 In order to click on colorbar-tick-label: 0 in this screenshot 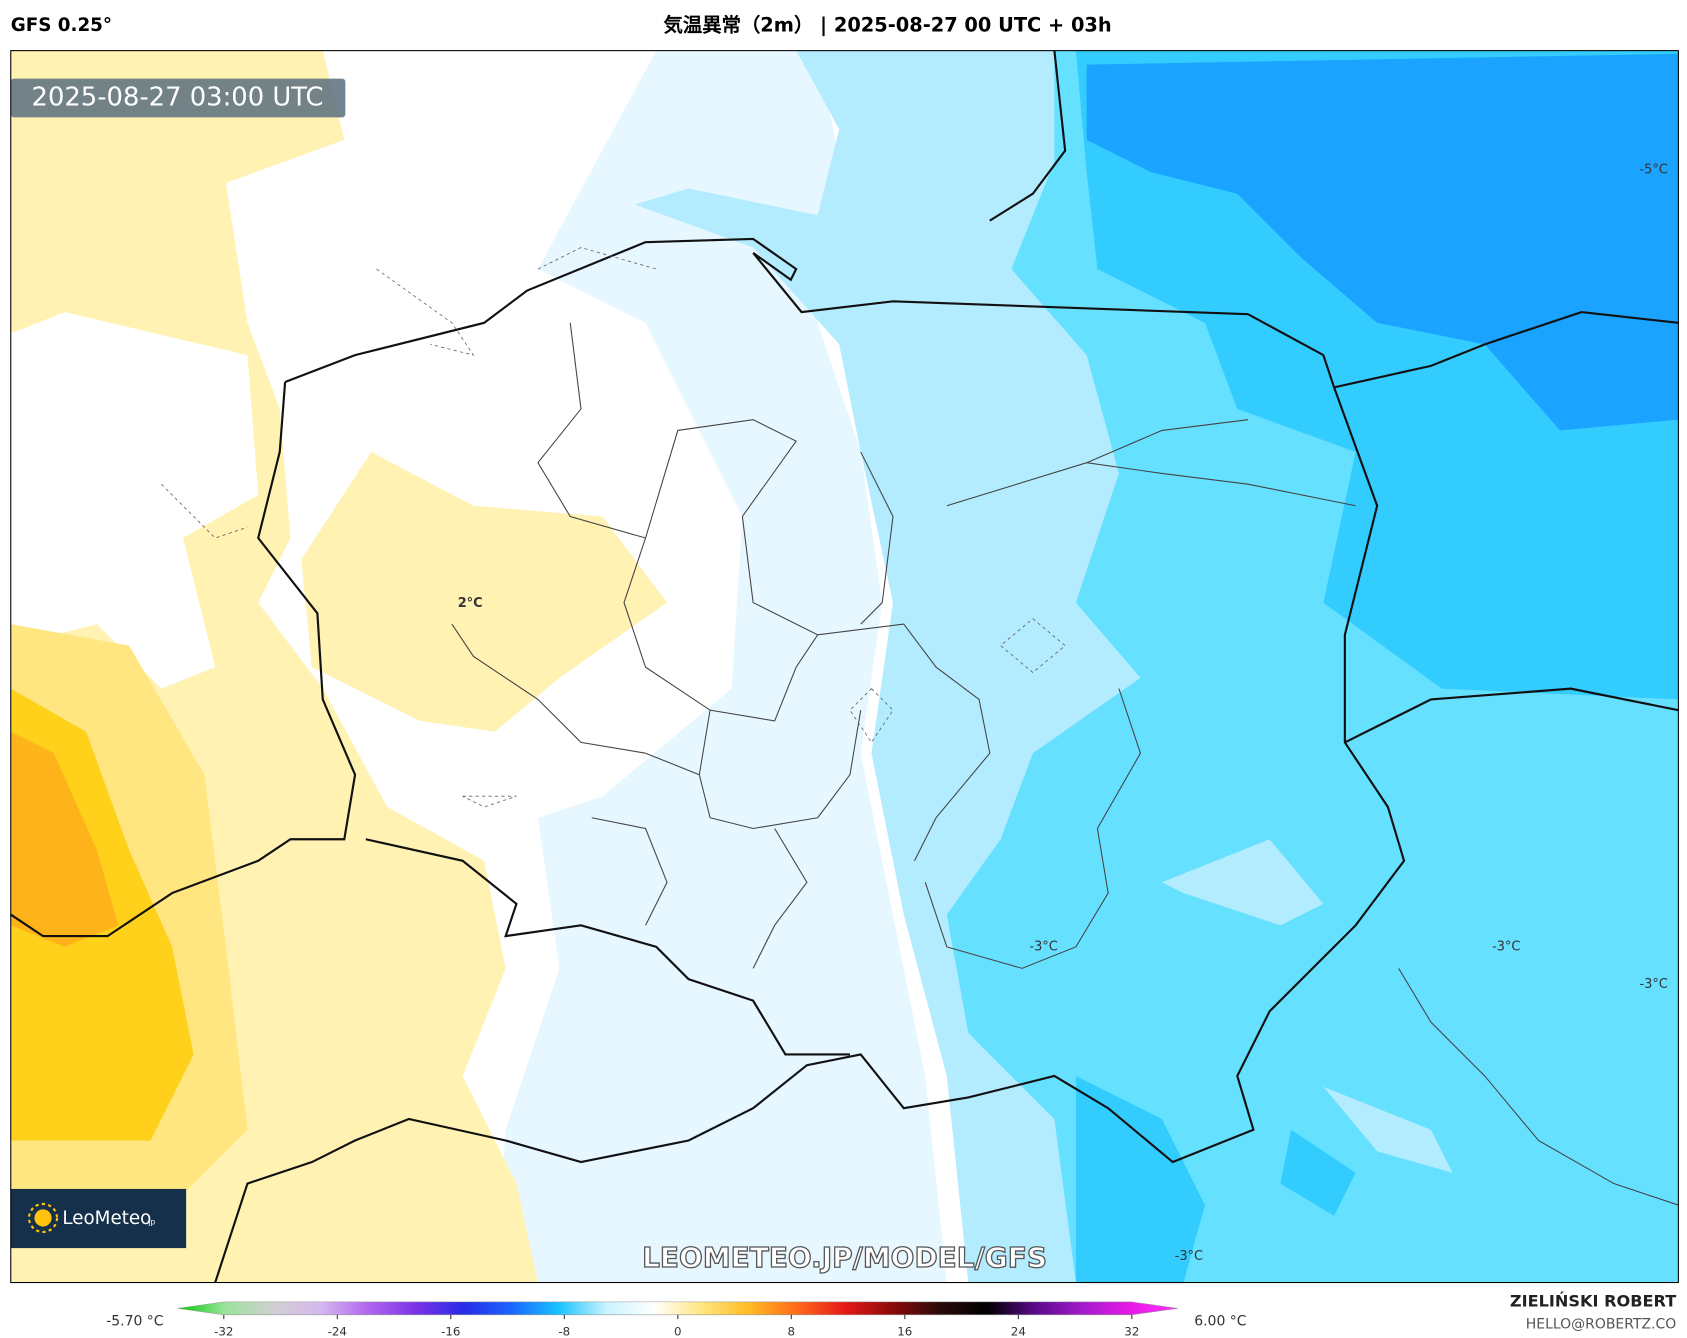, I will do `click(678, 1331)`.